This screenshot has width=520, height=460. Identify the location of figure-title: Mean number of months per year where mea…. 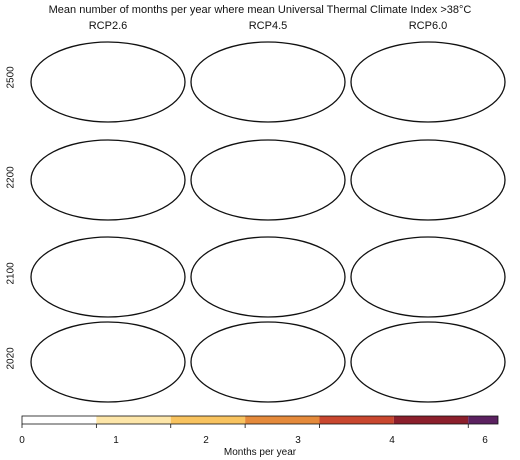
(260, 10).